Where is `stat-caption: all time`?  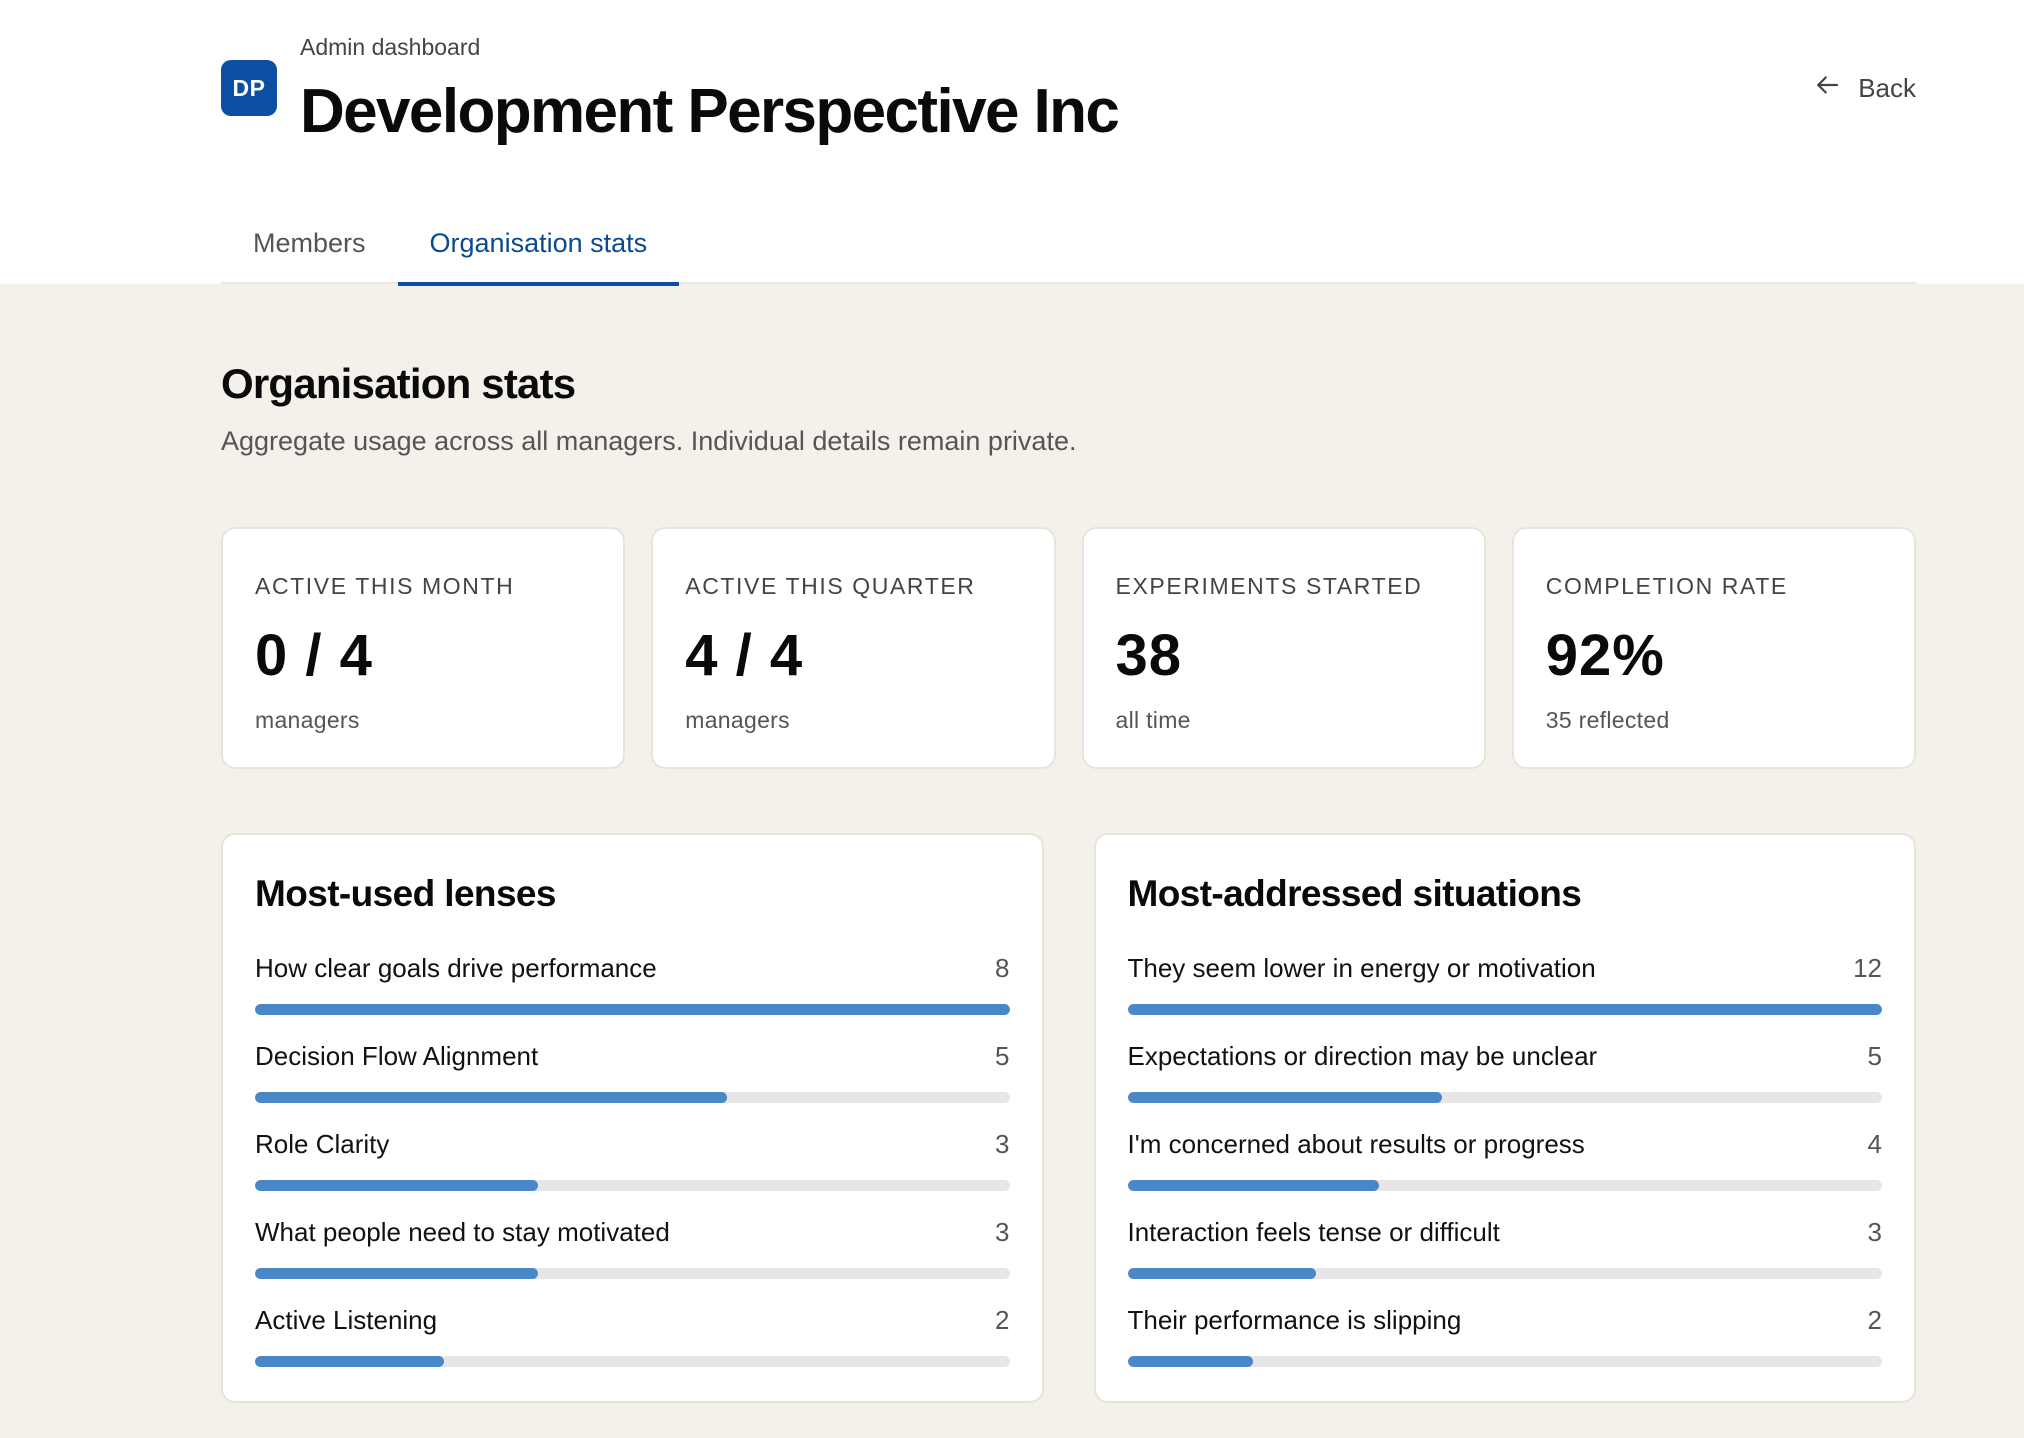 stat-caption: all time is located at coordinates (1153, 720).